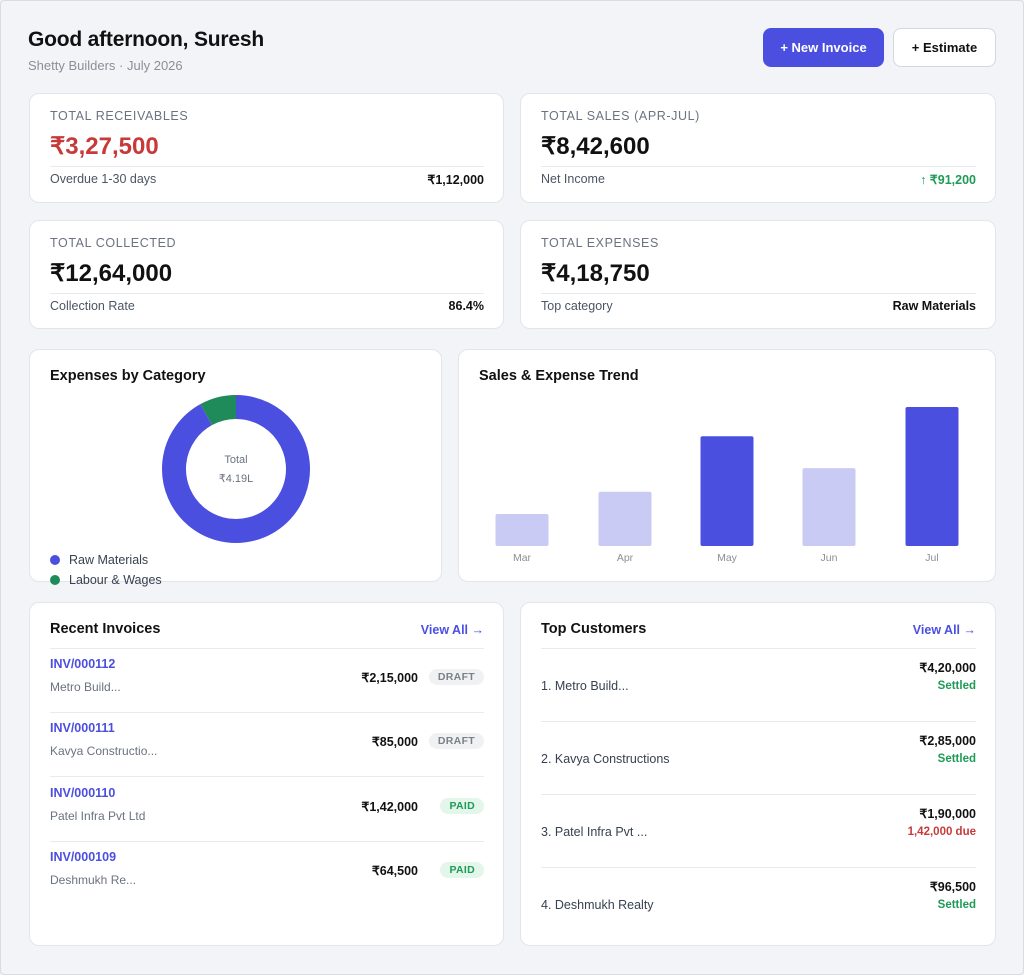 The image size is (1024, 975). What do you see at coordinates (235, 460) in the screenshot?
I see `donut-center-label: Total` at bounding box center [235, 460].